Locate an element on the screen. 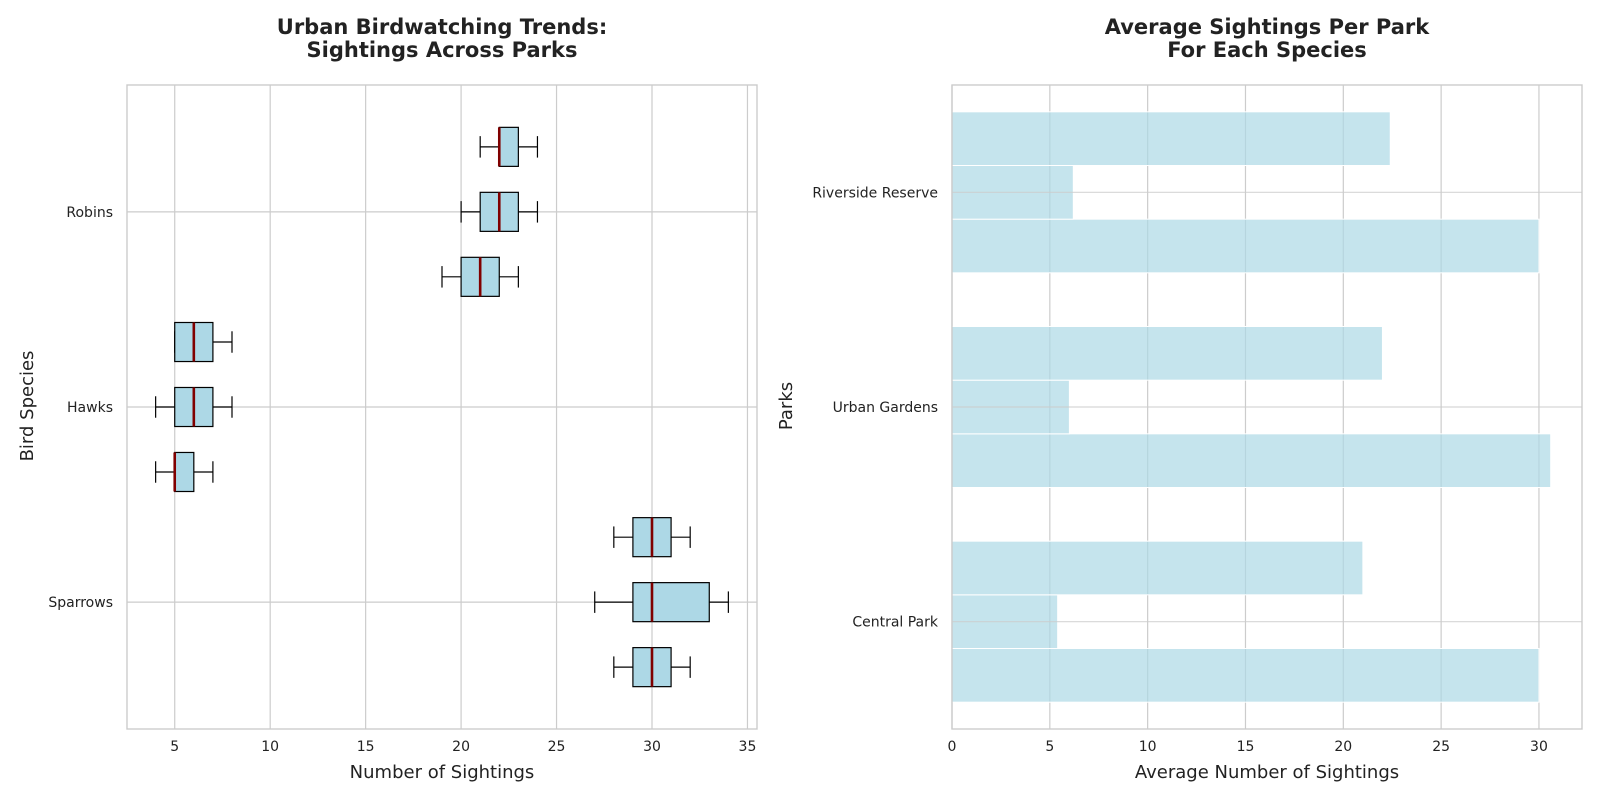 This screenshot has height=800, width=1600. boxplot-y-tick-label: Hawks is located at coordinates (90, 408).